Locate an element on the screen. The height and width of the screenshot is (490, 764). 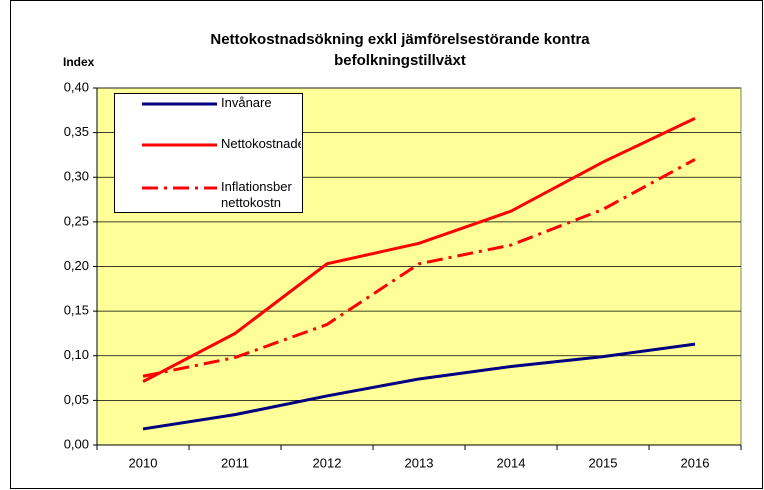
x-tick-label: 2013 is located at coordinates (419, 462).